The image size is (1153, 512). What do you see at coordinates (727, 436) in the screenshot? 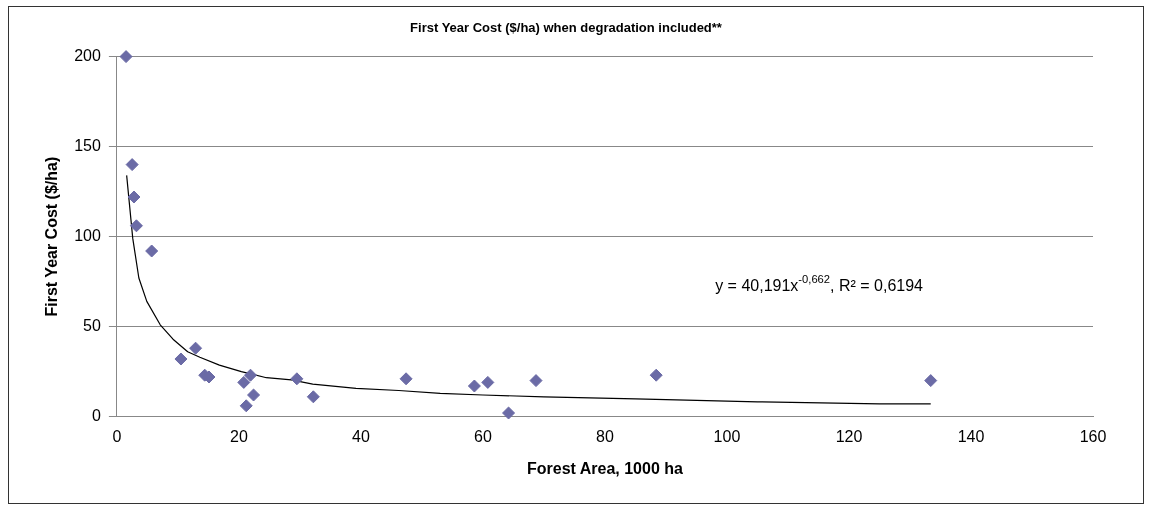
I see `x-tick-label: 100` at bounding box center [727, 436].